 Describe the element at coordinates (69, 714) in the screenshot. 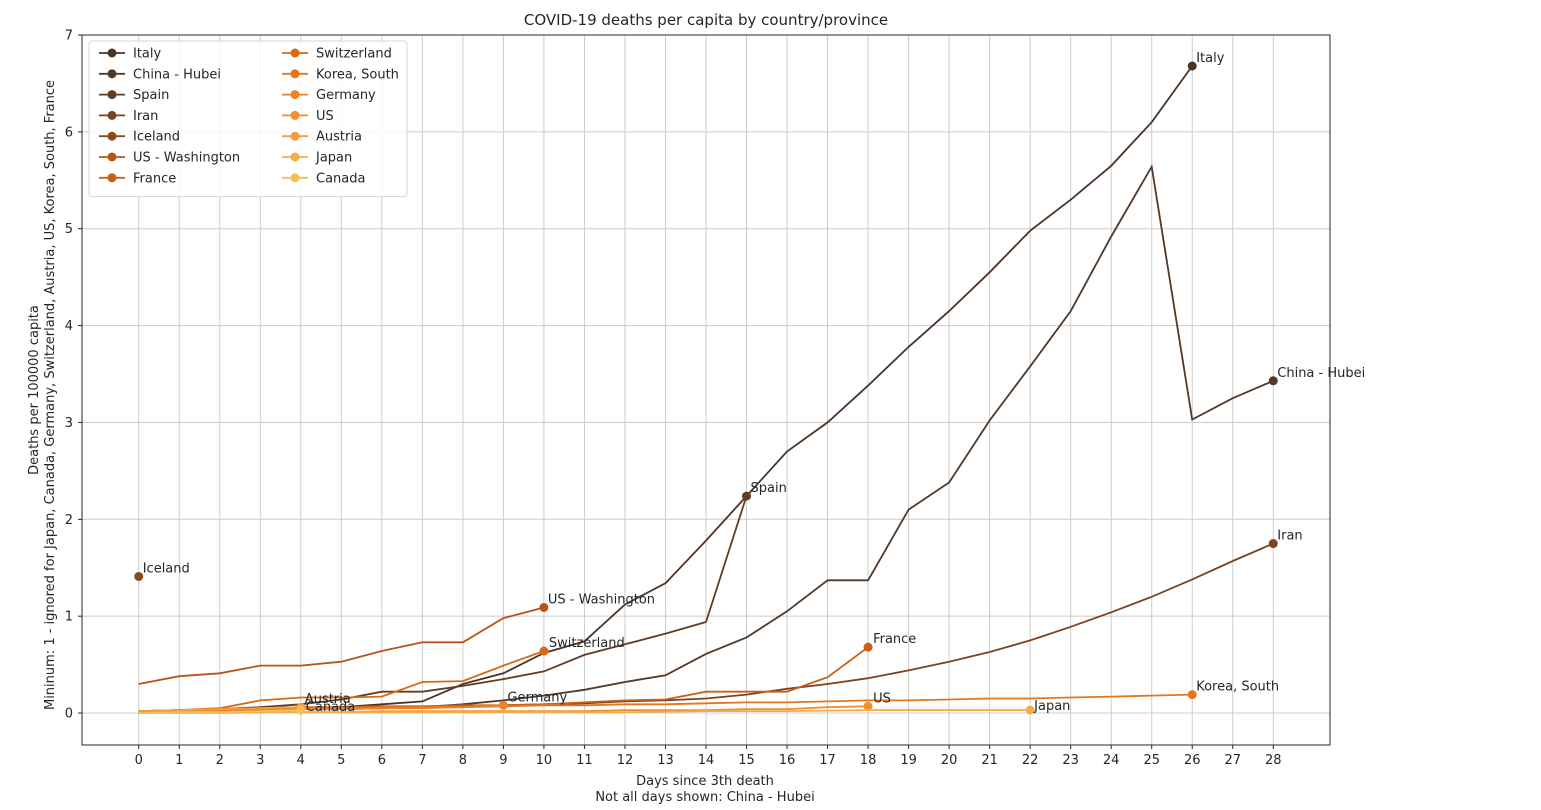

I see `y-tick-label: 0` at that location.